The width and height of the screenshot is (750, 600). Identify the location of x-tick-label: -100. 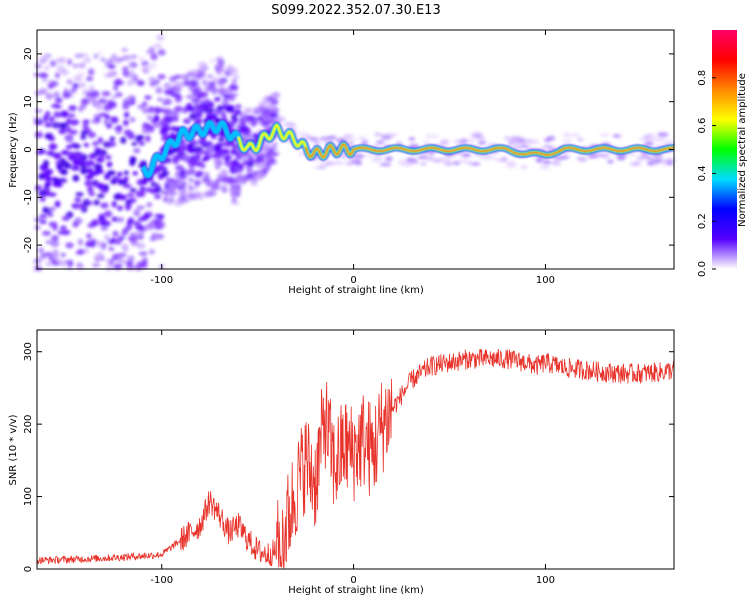
(161, 280).